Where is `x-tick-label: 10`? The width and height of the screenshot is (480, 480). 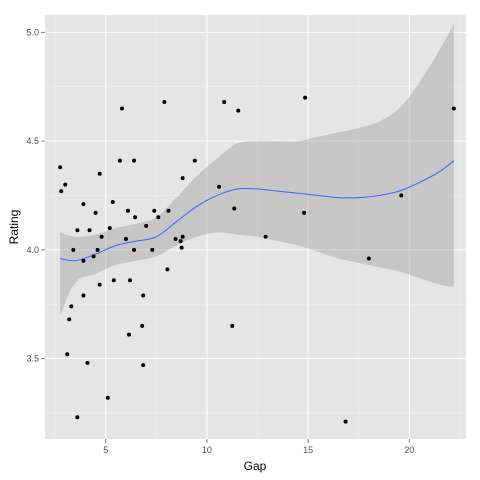
x-tick-label: 10 is located at coordinates (207, 450).